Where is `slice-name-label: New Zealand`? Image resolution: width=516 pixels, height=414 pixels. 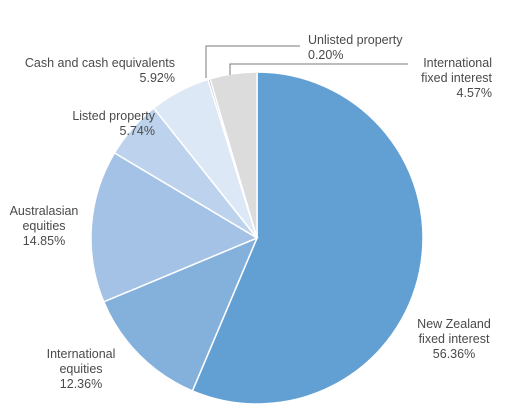 slice-name-label: New Zealand is located at coordinates (454, 324).